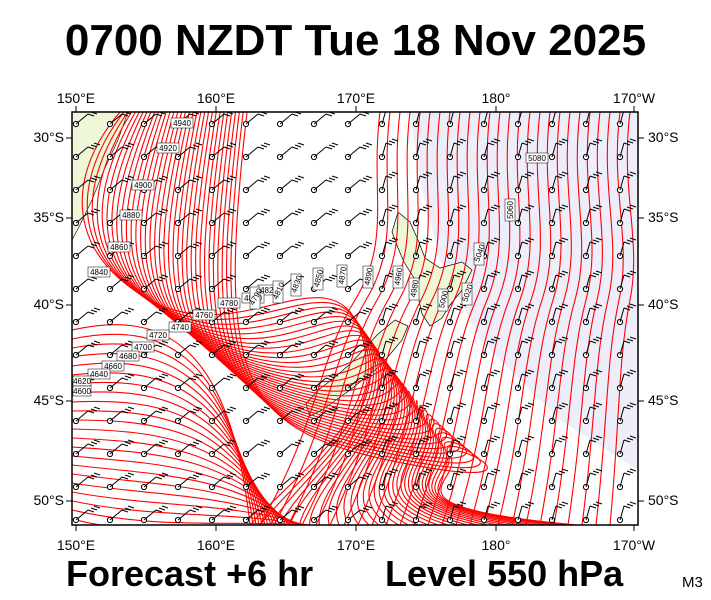 The image size is (711, 600). What do you see at coordinates (48, 400) in the screenshot?
I see `lat-label-left: 45°S` at bounding box center [48, 400].